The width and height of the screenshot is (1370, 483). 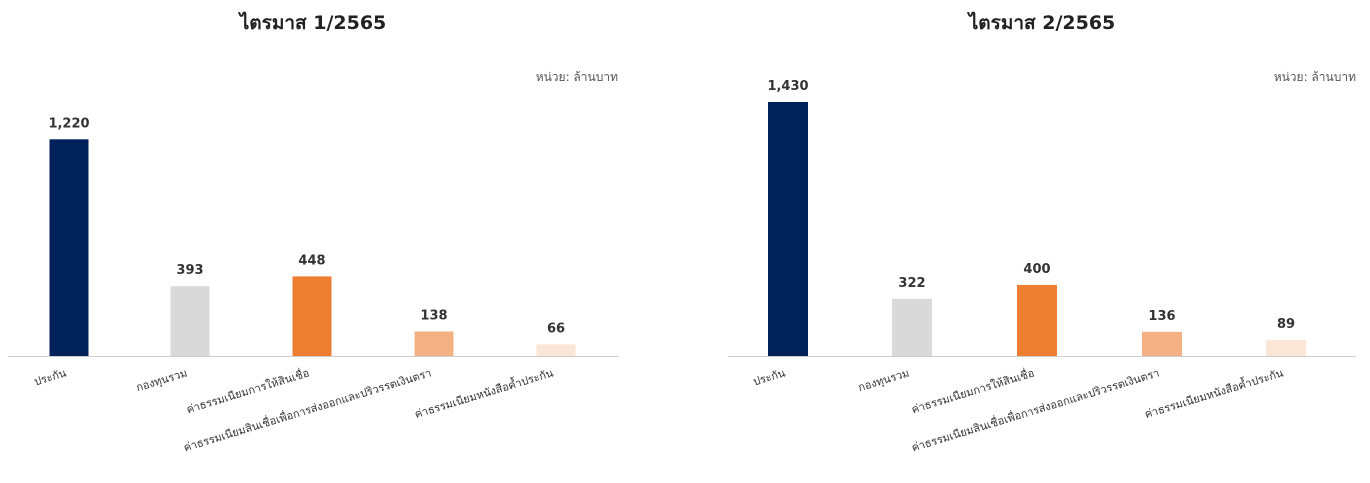 I want to click on data-label: 136, so click(x=1161, y=316).